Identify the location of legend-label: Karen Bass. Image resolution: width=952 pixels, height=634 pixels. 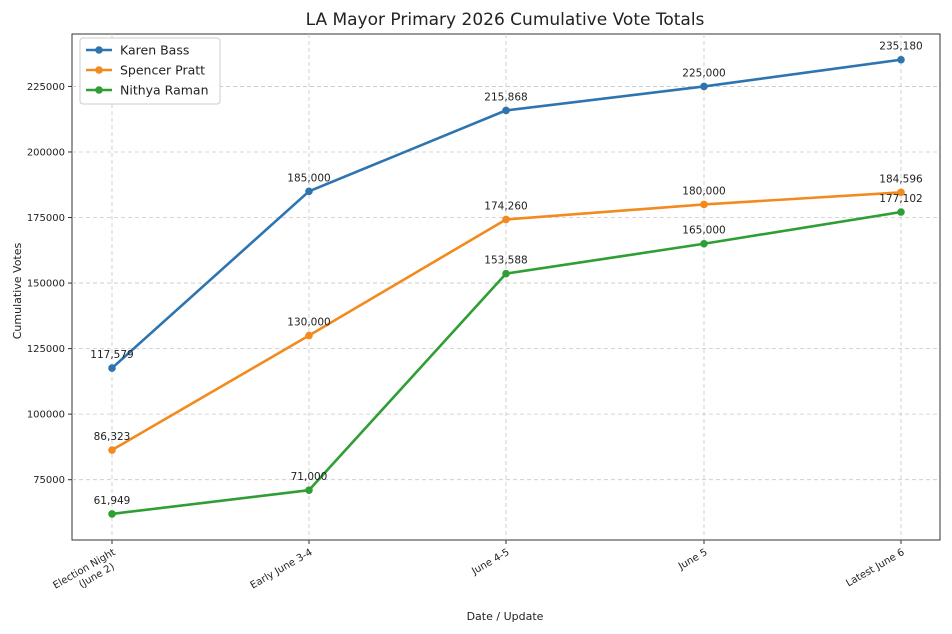
(154, 50).